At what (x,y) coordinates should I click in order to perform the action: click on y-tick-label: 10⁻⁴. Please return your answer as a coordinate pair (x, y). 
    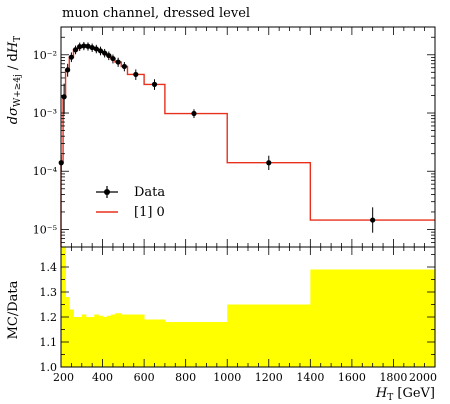
    Looking at the image, I should click on (45, 171).